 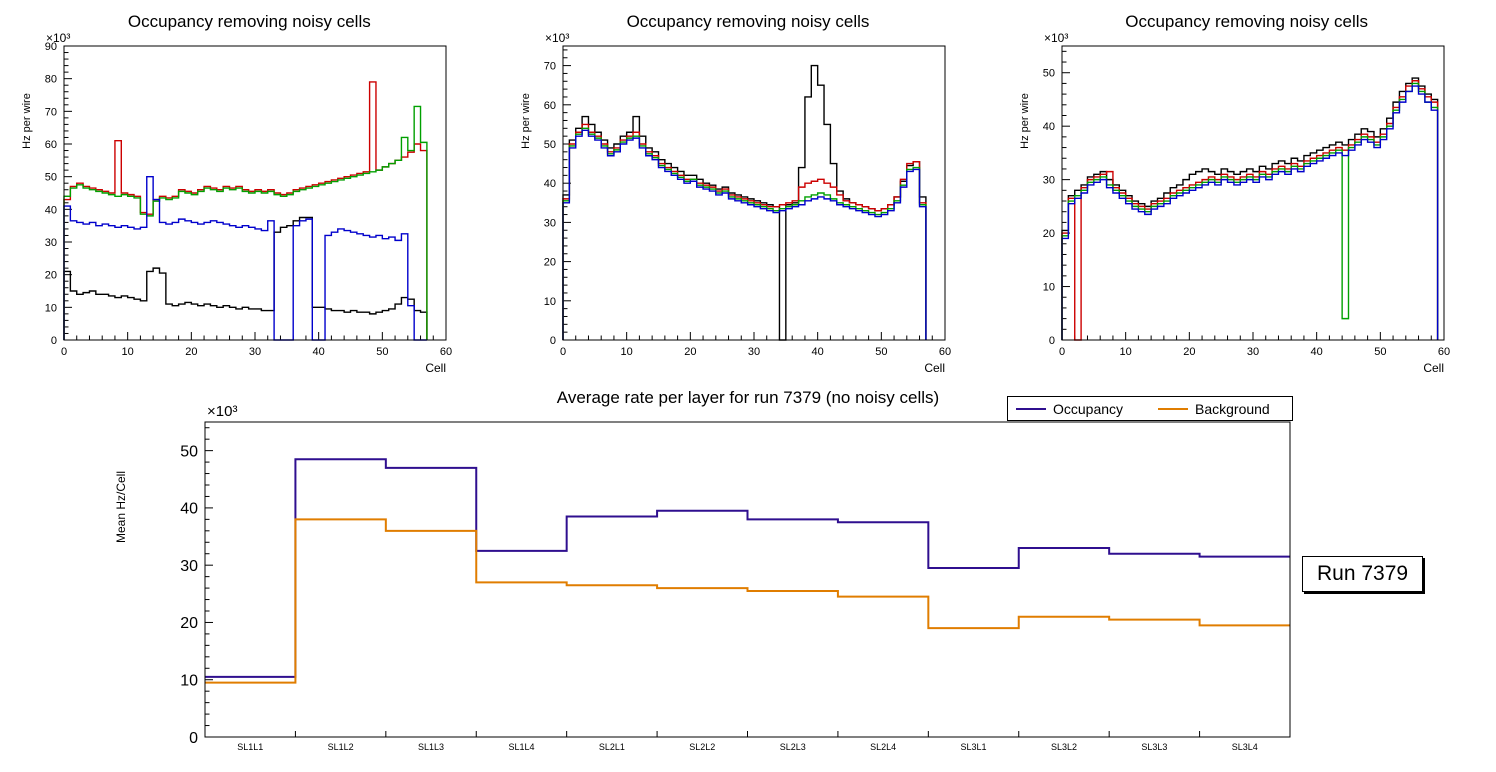 I want to click on legend: Occupancy Background, so click(x=1150, y=408).